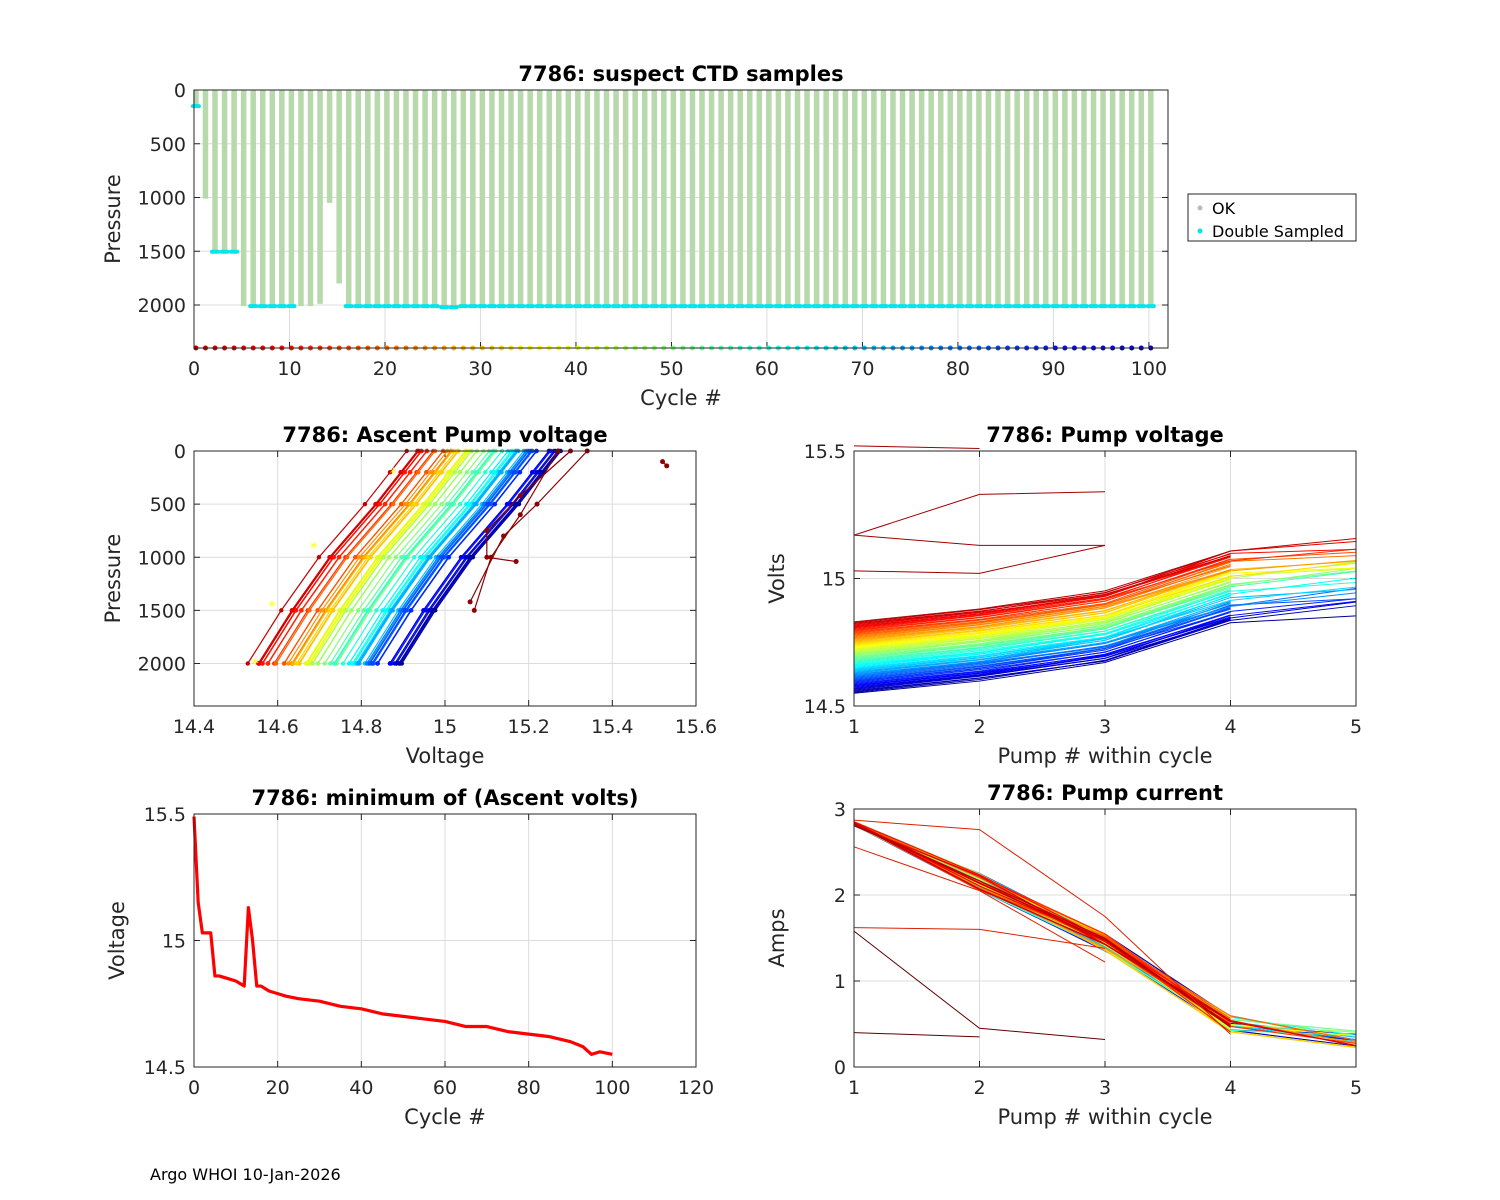 This screenshot has height=1200, width=1500. I want to click on chart-title: 7786: Pump voltage, so click(1105, 435).